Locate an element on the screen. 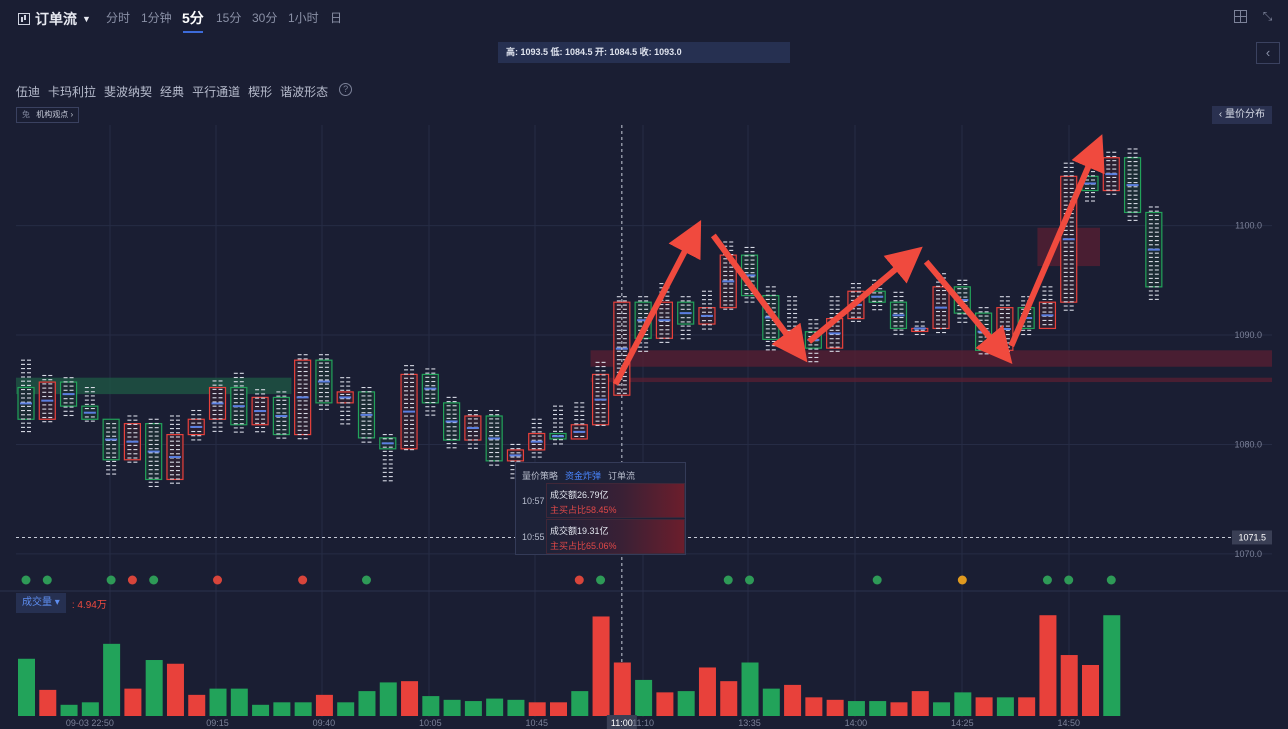 This screenshot has height=729, width=1288. timeframe-tab-fenshi: 分时 is located at coordinates (118, 18).